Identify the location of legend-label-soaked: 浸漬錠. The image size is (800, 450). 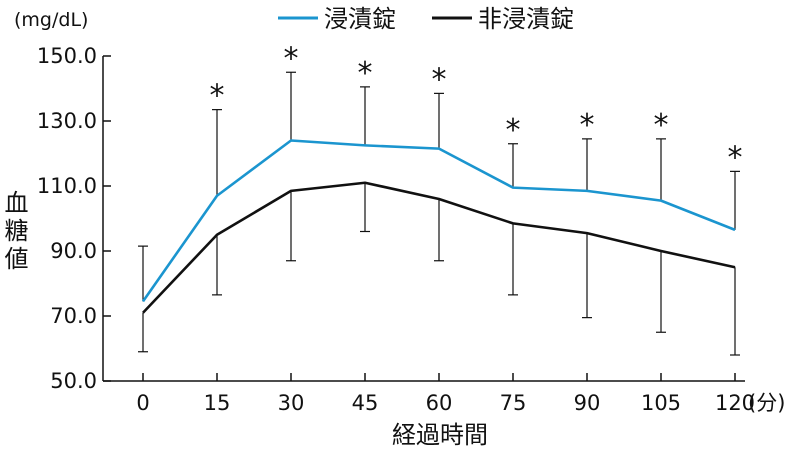
(360, 19).